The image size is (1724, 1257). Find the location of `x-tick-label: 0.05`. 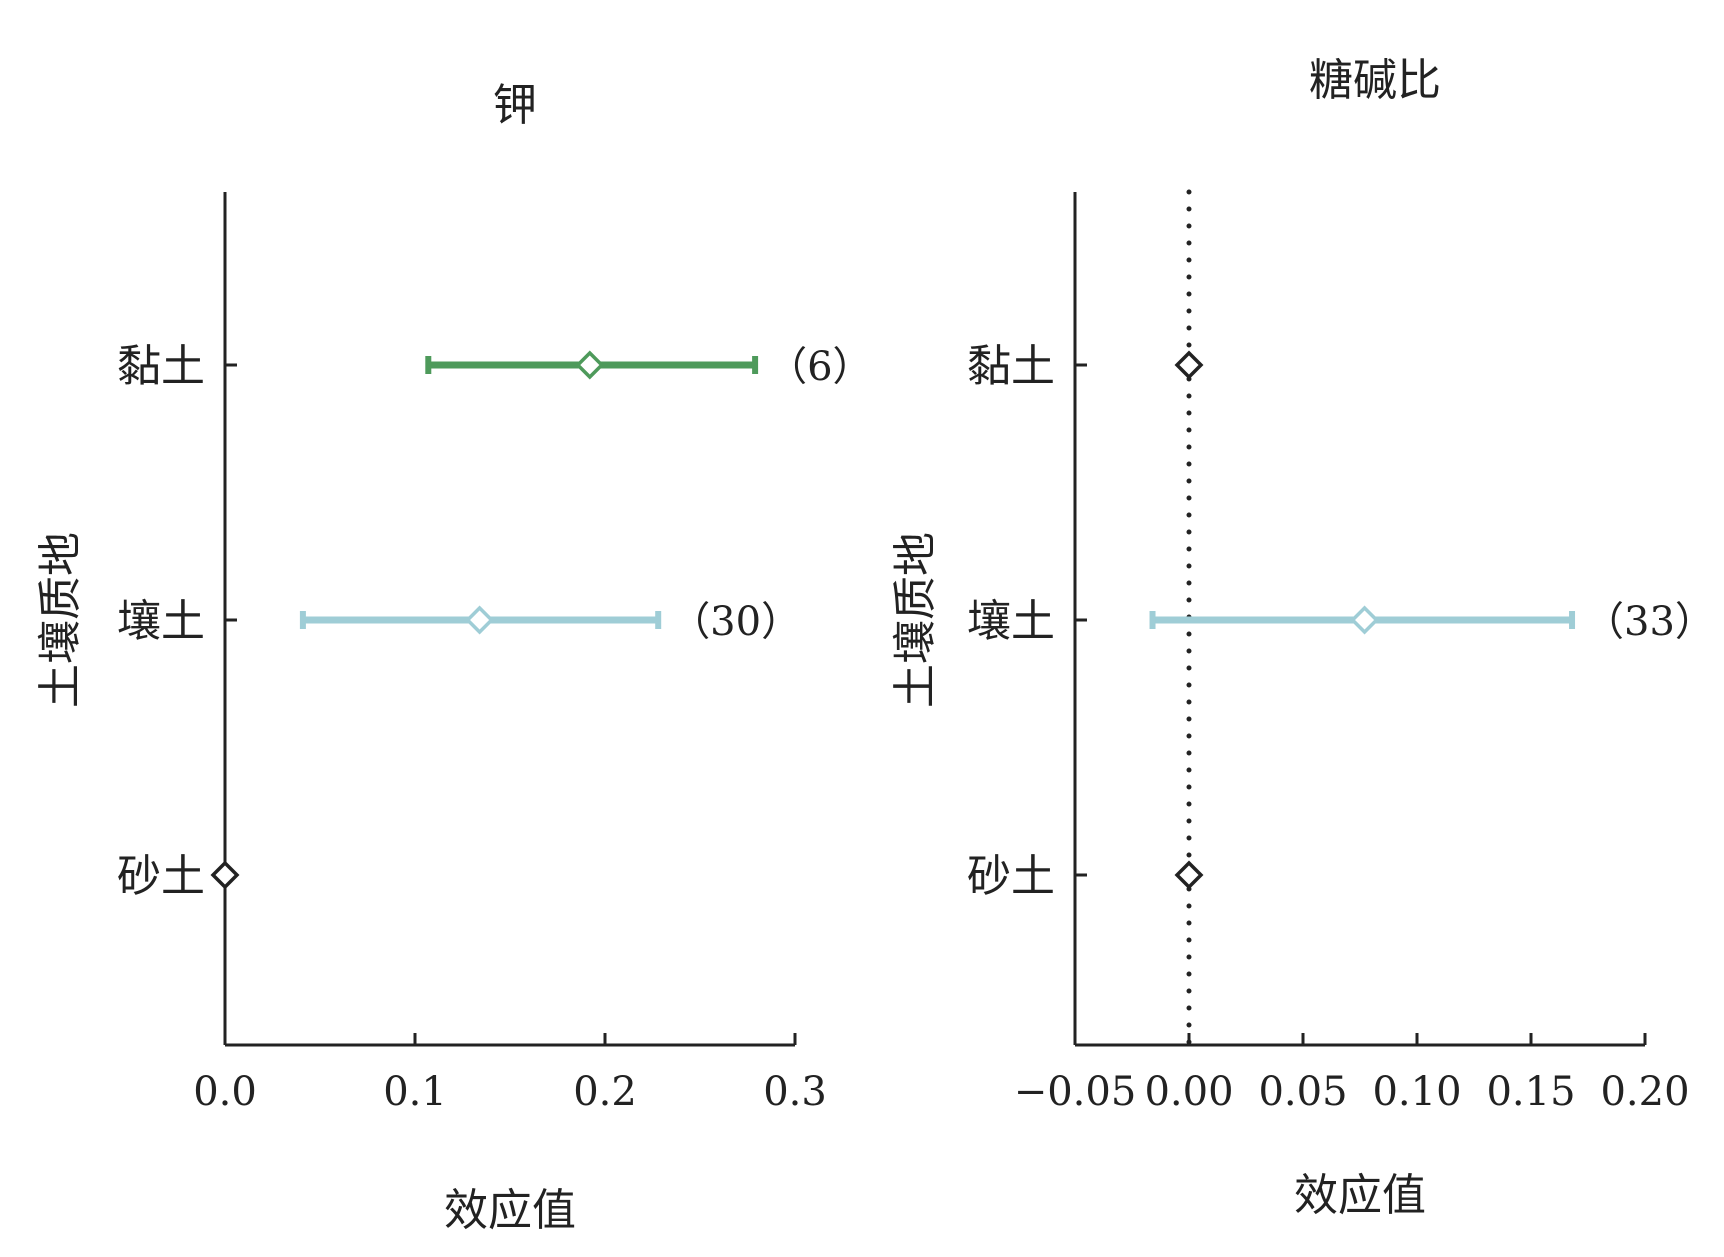

x-tick-label: 0.05 is located at coordinates (1302, 1092).